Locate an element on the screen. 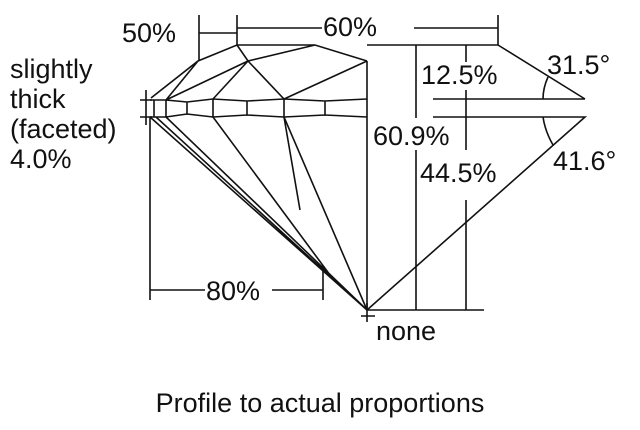  crown-facets is located at coordinates (259, 72).